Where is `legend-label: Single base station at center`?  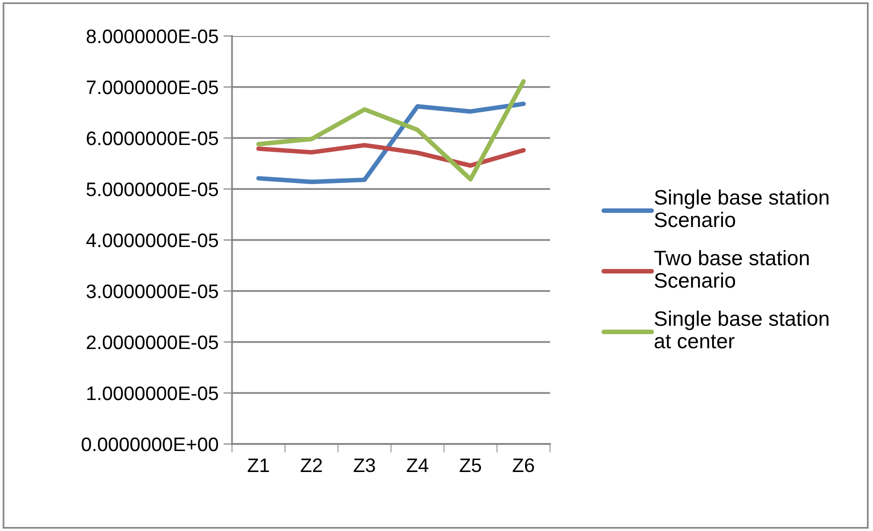 legend-label: Single base station at center is located at coordinates (741, 329).